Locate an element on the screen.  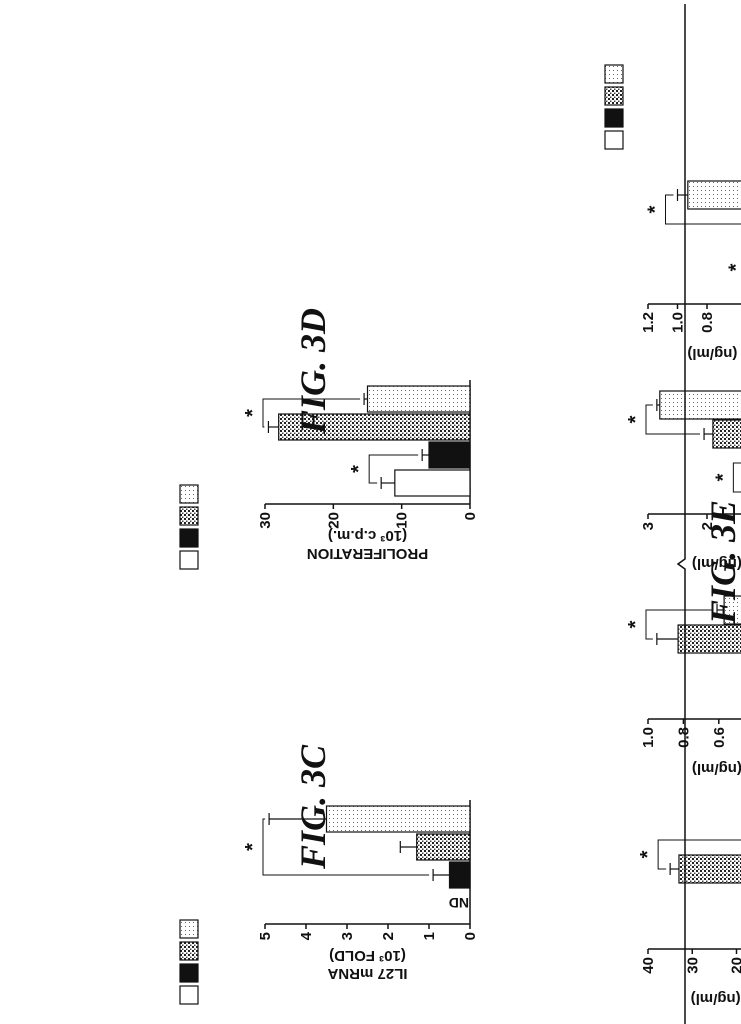
y-tick-label: 40 is located at coordinates (648, 965).